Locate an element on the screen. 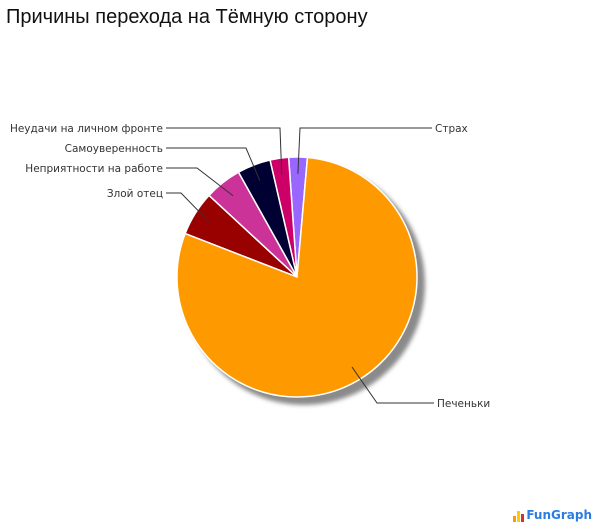 The width and height of the screenshot is (600, 530). slice-label: Самоуверенность is located at coordinates (114, 149).